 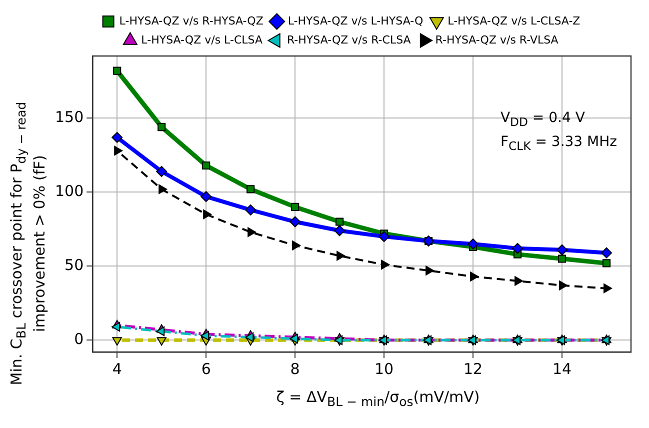 What do you see at coordinates (295, 369) in the screenshot?
I see `x-tick-label: 8` at bounding box center [295, 369].